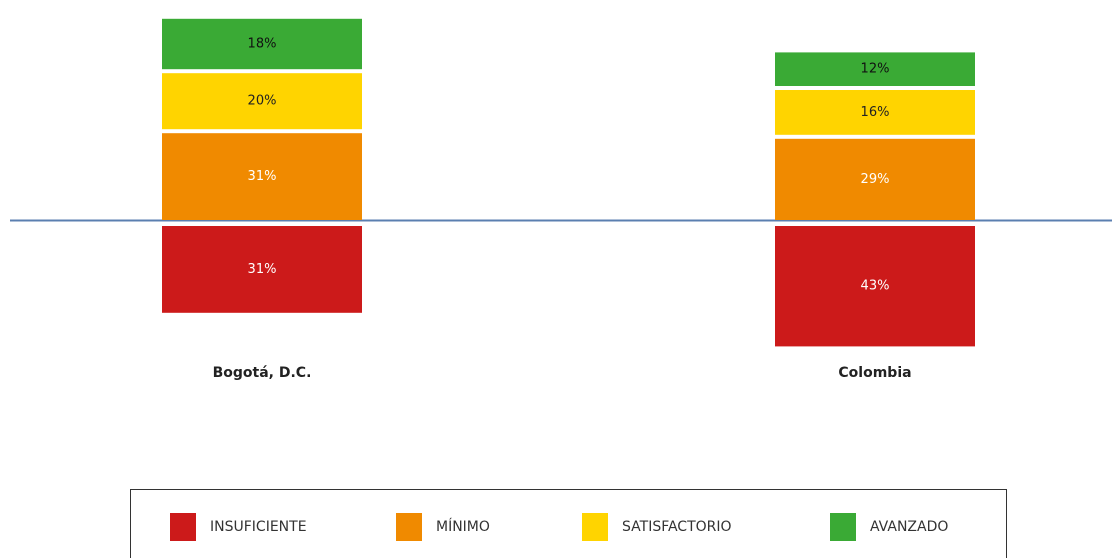 This screenshot has height=558, width=1112. I want to click on value-label: 12%, so click(875, 69).